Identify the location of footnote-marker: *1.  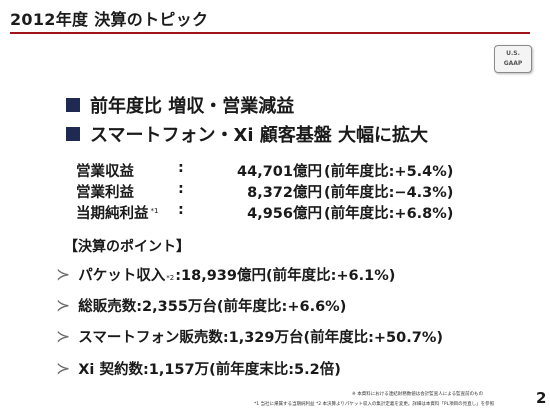
(154, 211).